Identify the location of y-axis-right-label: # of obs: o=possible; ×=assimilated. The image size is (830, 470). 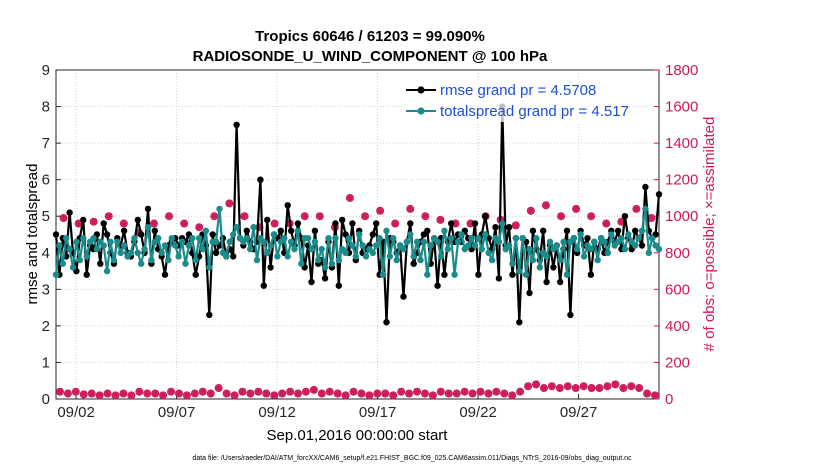
(709, 234).